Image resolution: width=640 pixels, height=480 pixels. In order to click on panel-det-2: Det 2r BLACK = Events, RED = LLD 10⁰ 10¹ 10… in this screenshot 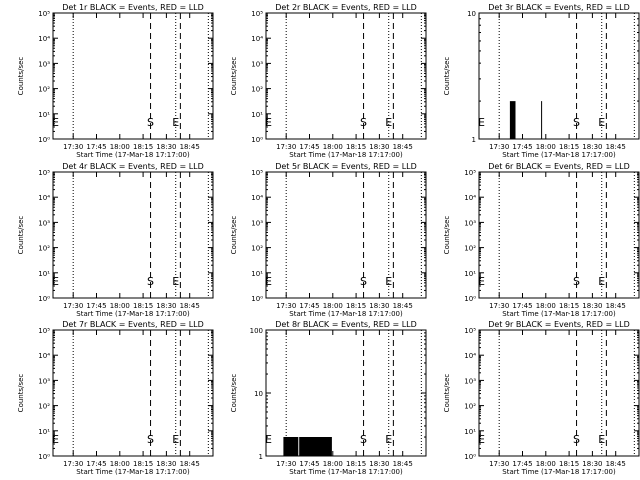, I will do `click(328, 81)`.